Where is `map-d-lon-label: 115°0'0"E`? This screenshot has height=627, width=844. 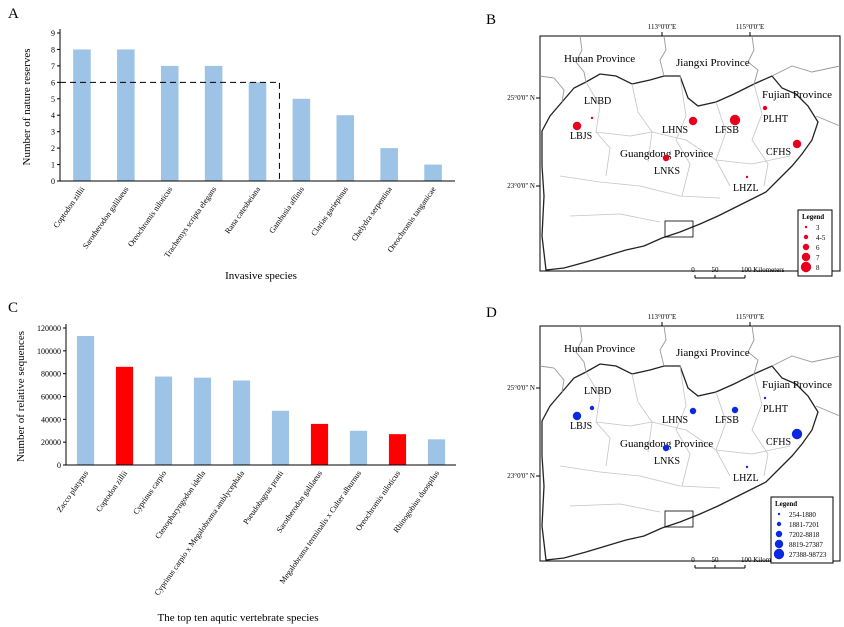 map-d-lon-label: 115°0'0"E is located at coordinates (750, 317).